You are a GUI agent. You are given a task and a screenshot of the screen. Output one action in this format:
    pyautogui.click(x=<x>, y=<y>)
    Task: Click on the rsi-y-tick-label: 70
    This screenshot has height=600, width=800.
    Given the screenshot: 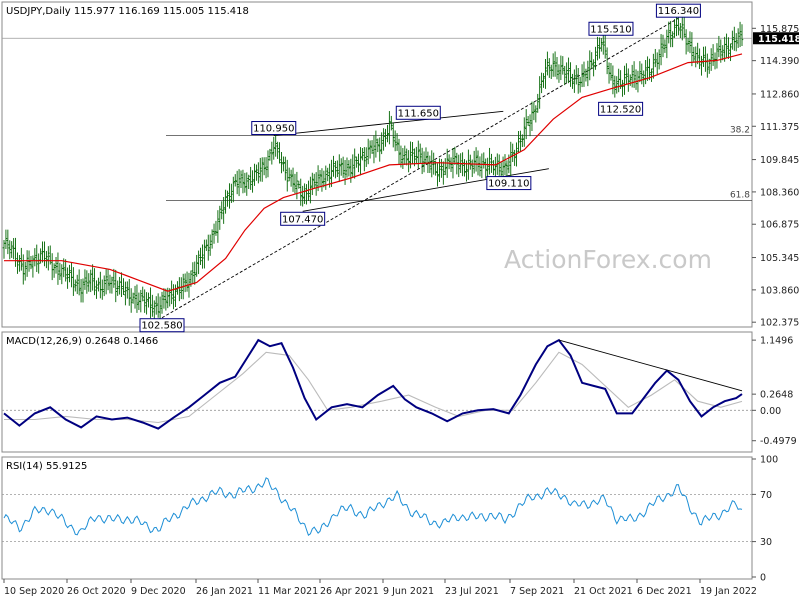 What is the action you would take?
    pyautogui.click(x=766, y=495)
    